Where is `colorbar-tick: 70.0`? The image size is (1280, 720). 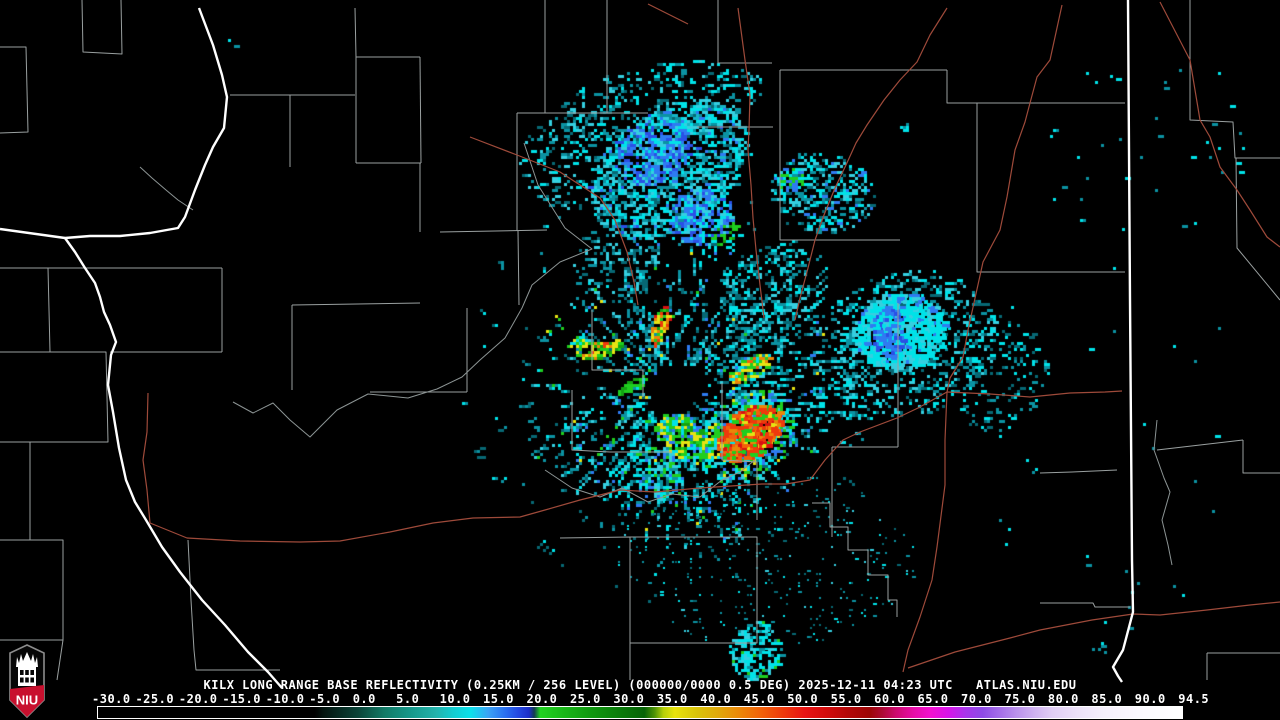
colorbar-tick: 70.0 is located at coordinates (976, 699).